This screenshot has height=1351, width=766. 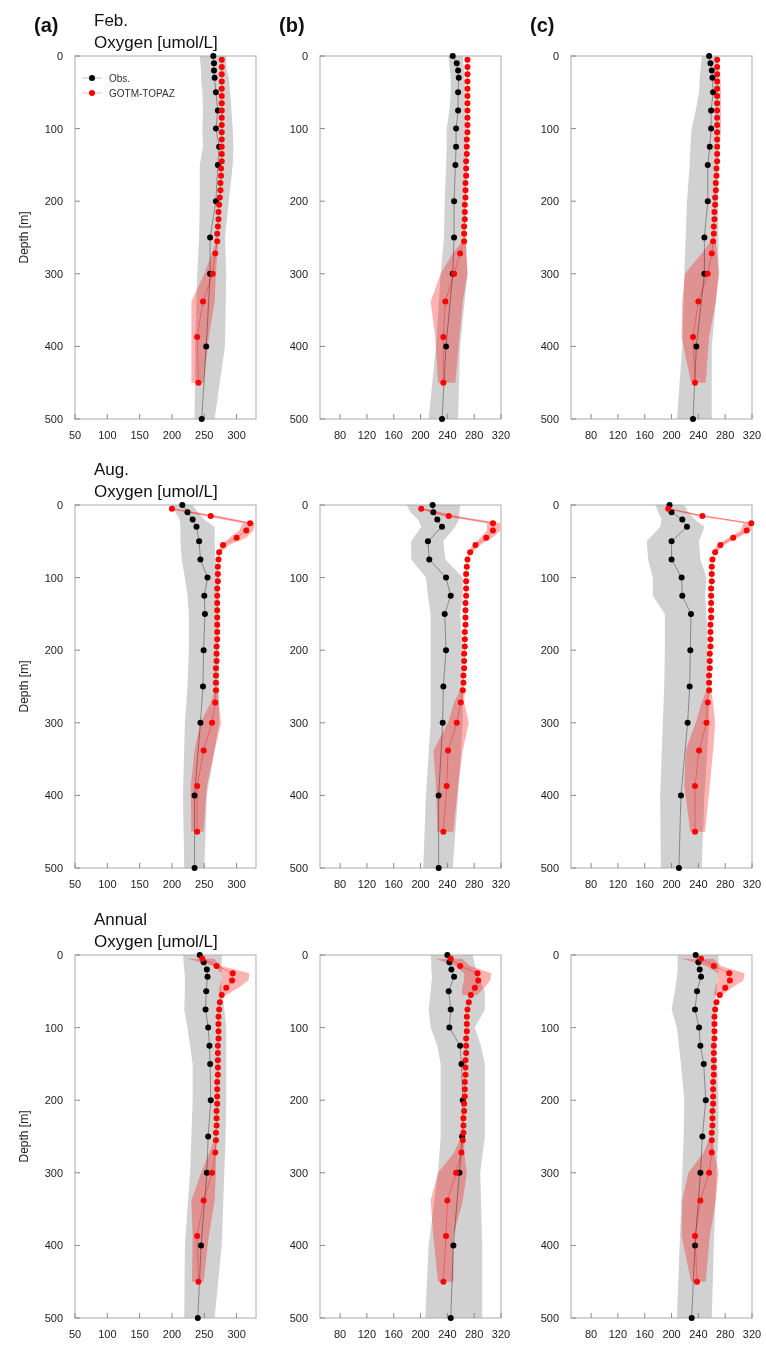 What do you see at coordinates (236, 884) in the screenshot?
I see `x-tick-label: 300` at bounding box center [236, 884].